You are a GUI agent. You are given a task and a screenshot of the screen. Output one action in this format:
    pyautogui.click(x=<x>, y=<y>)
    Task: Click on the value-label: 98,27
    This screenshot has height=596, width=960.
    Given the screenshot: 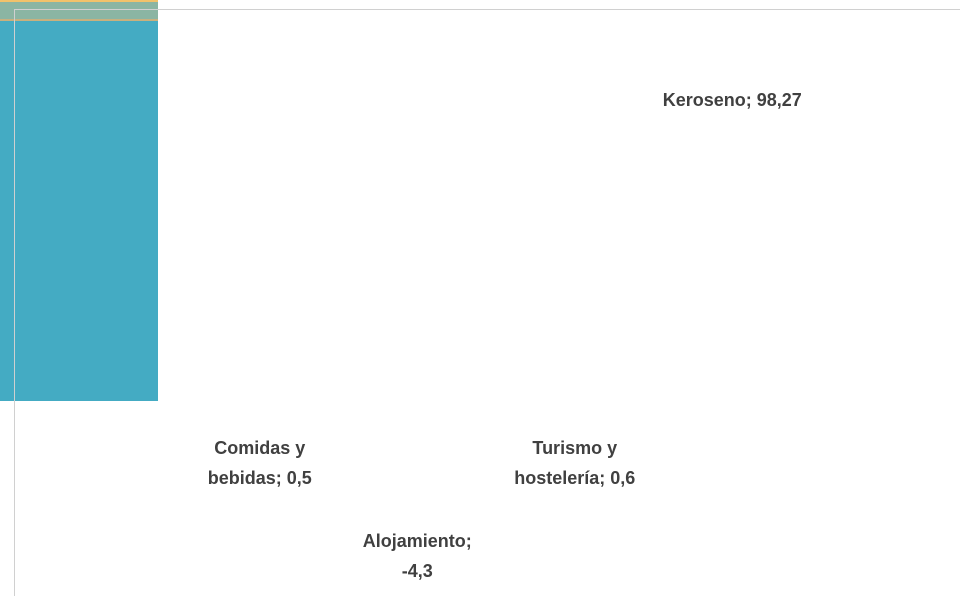 What is the action you would take?
    pyautogui.click(x=779, y=100)
    